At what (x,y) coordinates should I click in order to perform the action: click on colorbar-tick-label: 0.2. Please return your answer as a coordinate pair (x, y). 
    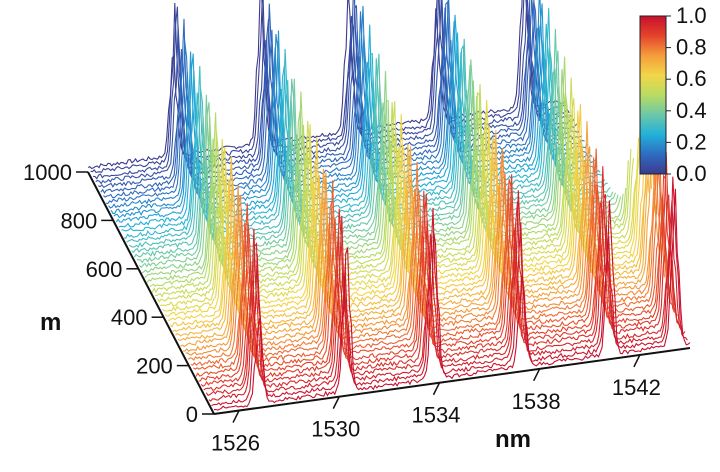
    Looking at the image, I should click on (691, 141).